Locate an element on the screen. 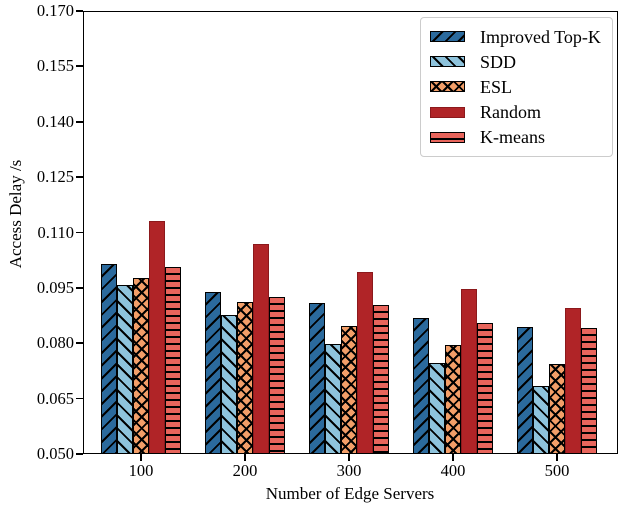 Image resolution: width=624 pixels, height=511 pixels. y-tick-label: 0.080 is located at coordinates (55, 343).